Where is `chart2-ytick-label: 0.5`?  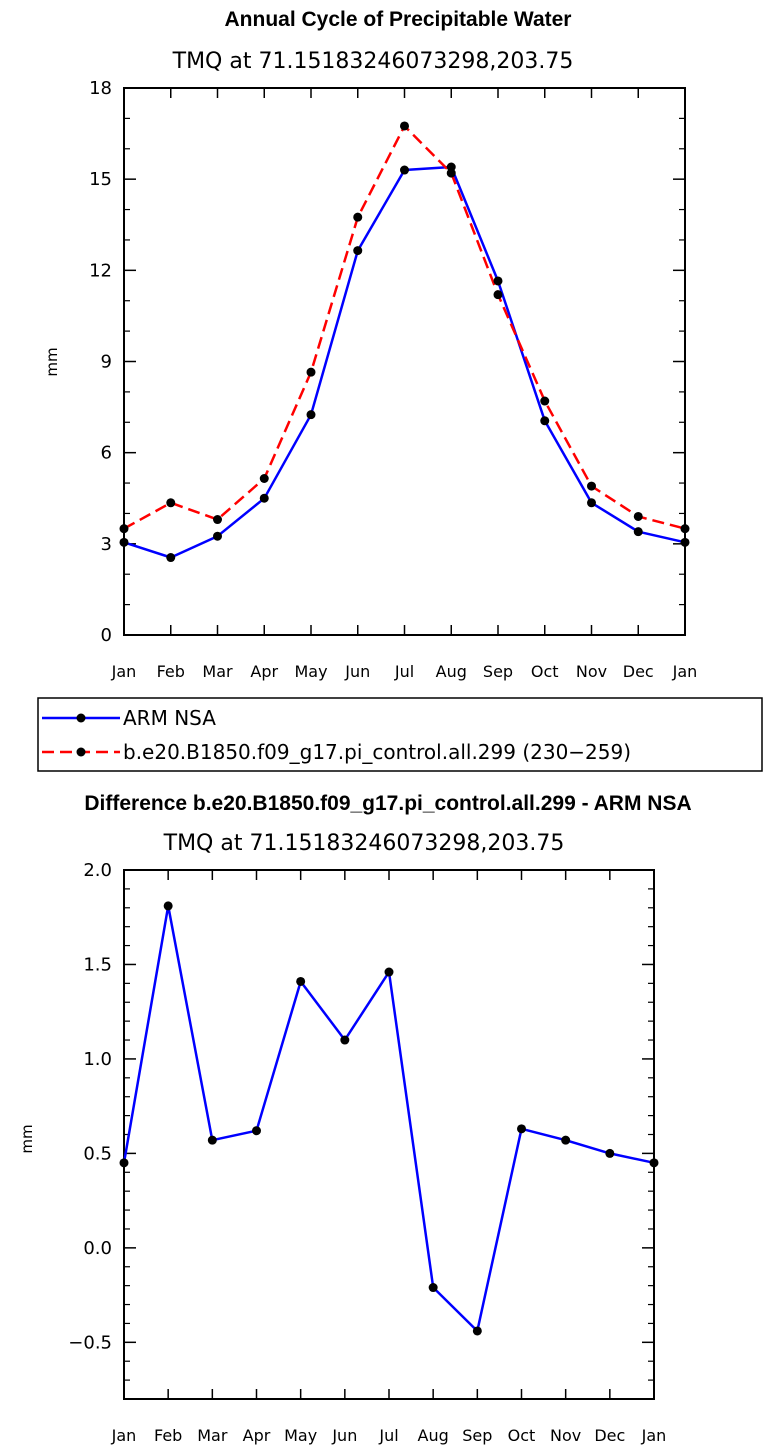
chart2-ytick-label: 0.5 is located at coordinates (97, 1153).